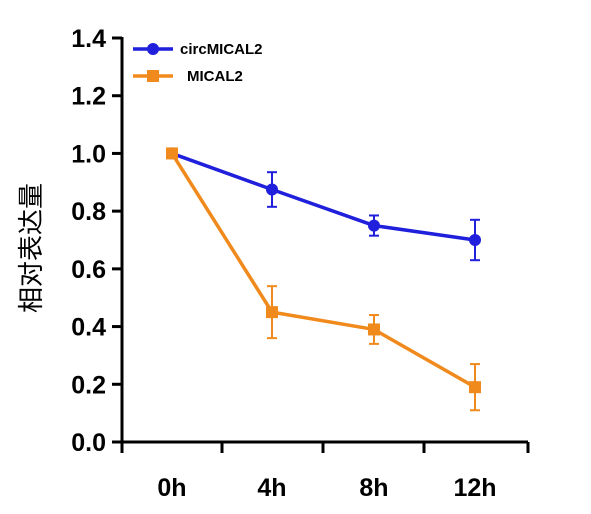 The height and width of the screenshot is (514, 591). I want to click on y-tick-label: 0.0, so click(88, 443).